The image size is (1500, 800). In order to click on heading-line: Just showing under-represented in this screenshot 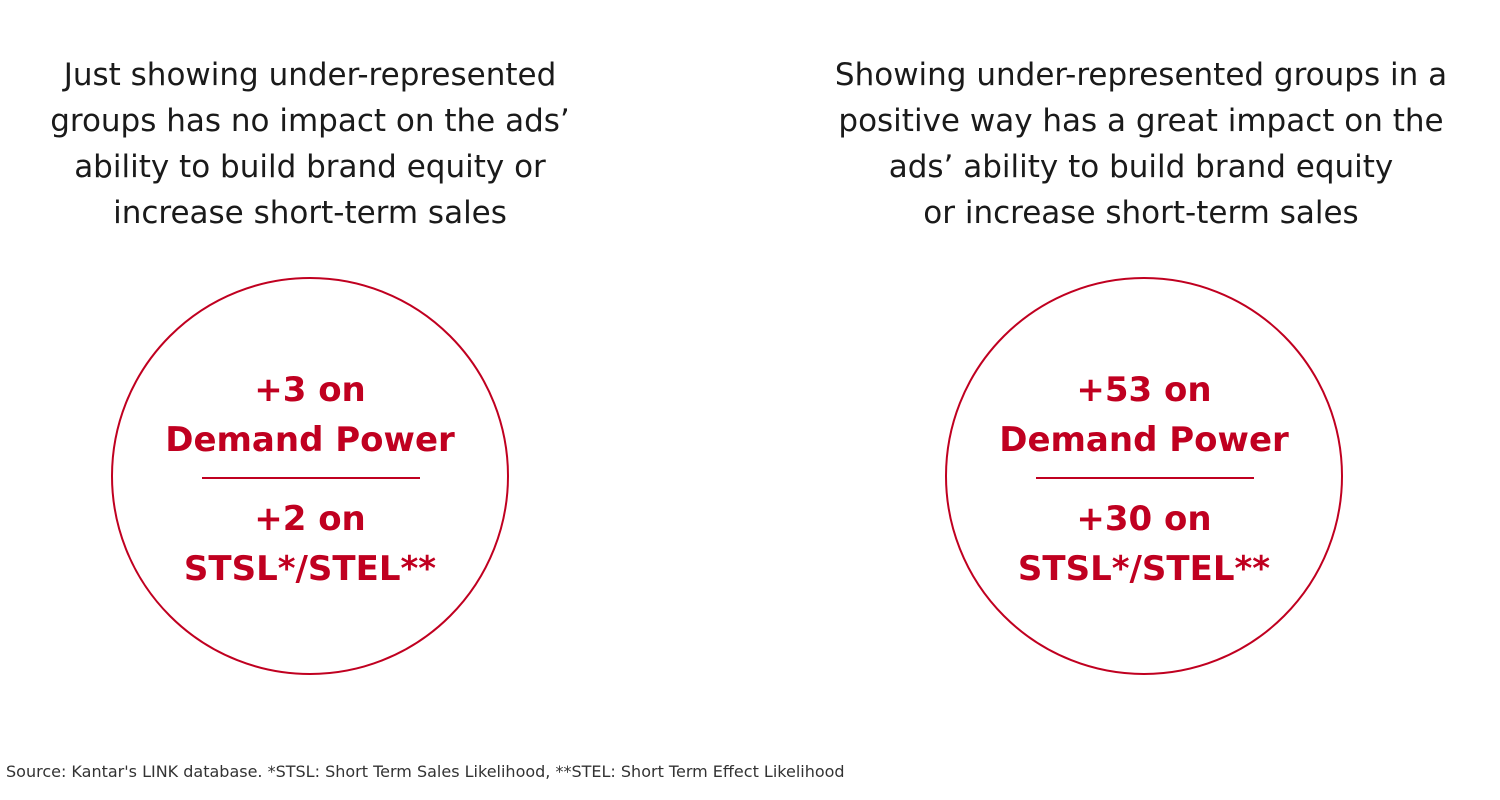, I will do `click(310, 75)`.